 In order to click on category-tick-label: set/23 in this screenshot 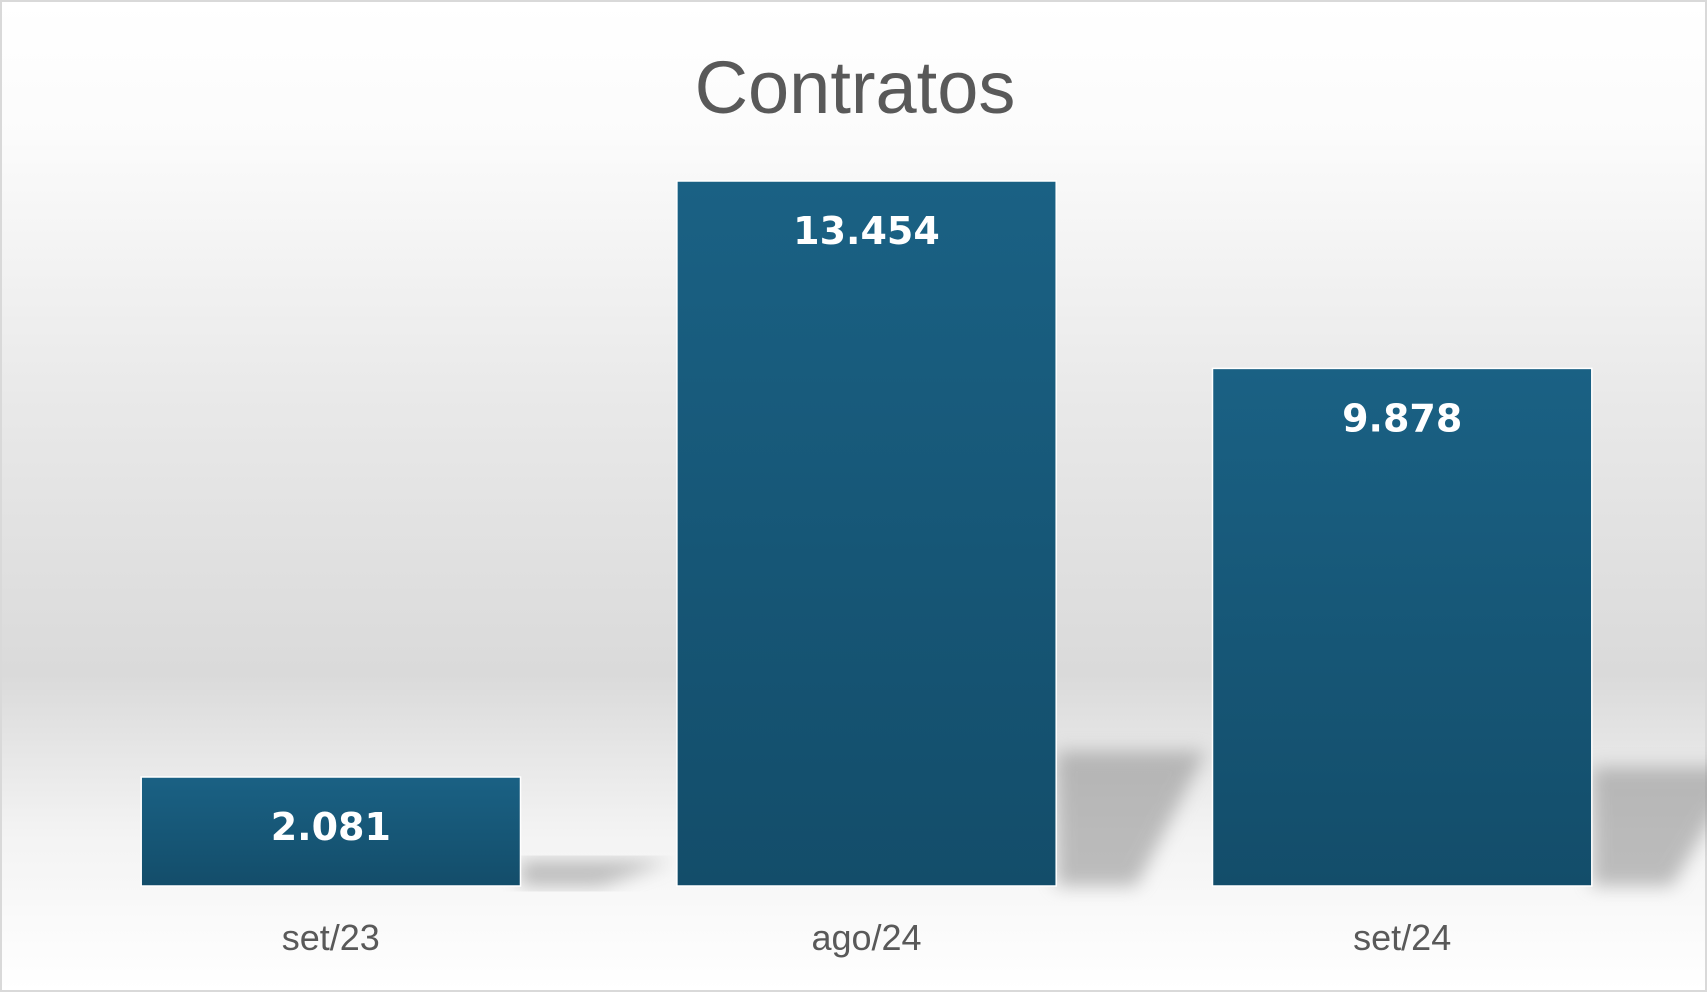, I will do `click(331, 937)`.